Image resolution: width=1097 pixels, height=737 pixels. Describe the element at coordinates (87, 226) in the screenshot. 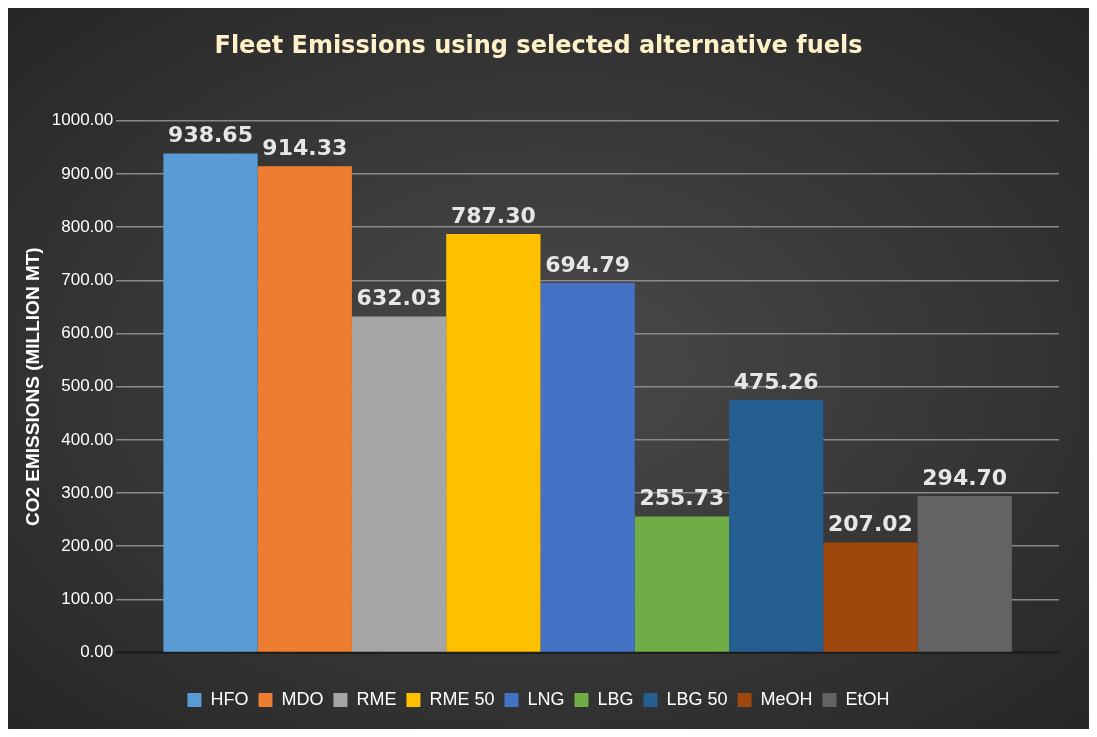

I see `y-tick-label: 800.00` at that location.